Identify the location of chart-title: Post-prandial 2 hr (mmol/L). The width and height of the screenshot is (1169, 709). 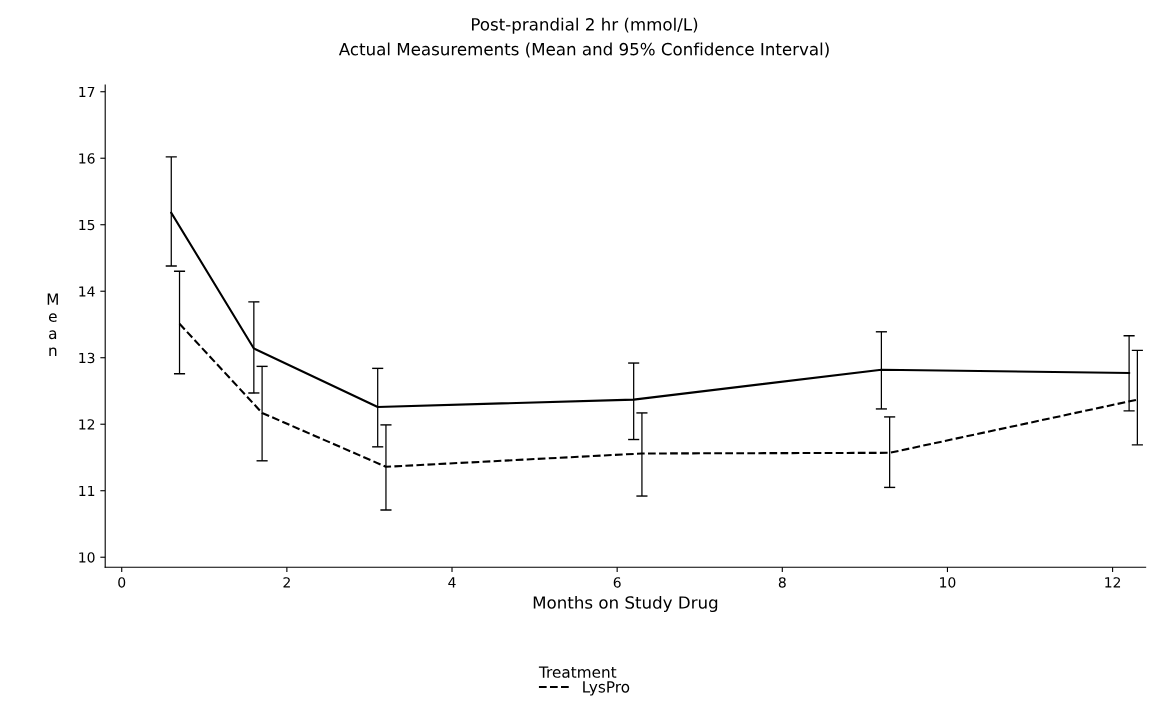
(585, 25).